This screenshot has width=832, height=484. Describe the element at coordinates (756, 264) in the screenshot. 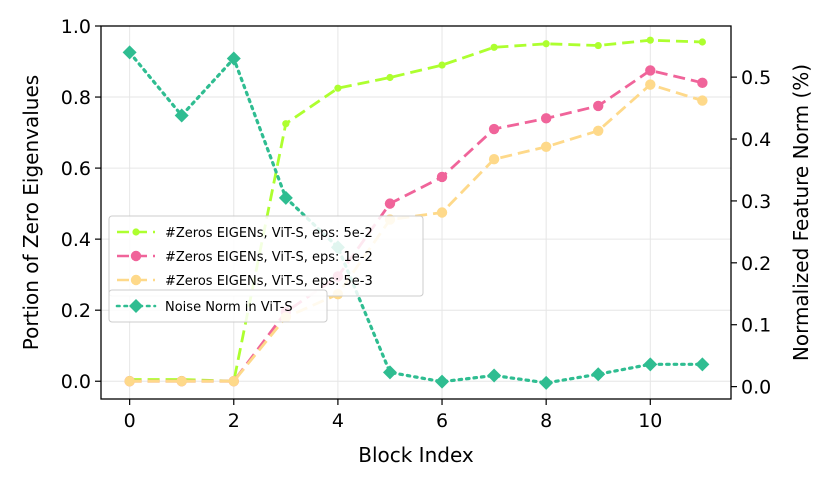

I see `y2-tick-label: 0.2` at that location.